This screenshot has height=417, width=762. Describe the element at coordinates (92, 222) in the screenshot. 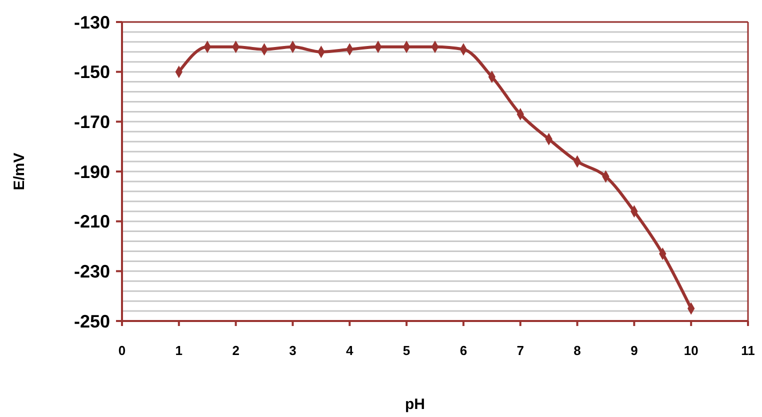

I see `y-tick-label: -210` at that location.